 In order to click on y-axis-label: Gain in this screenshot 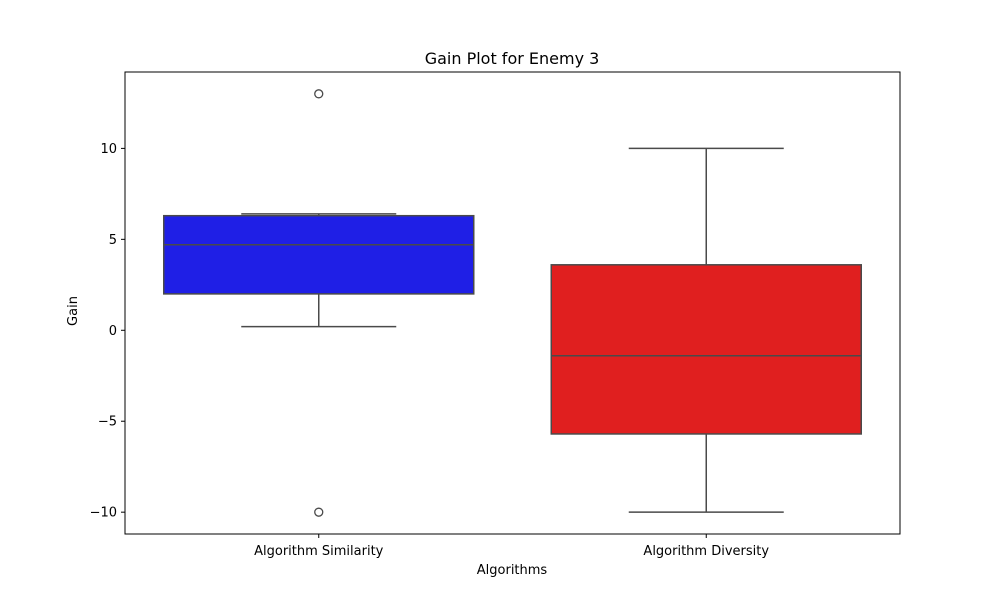, I will do `click(73, 311)`.